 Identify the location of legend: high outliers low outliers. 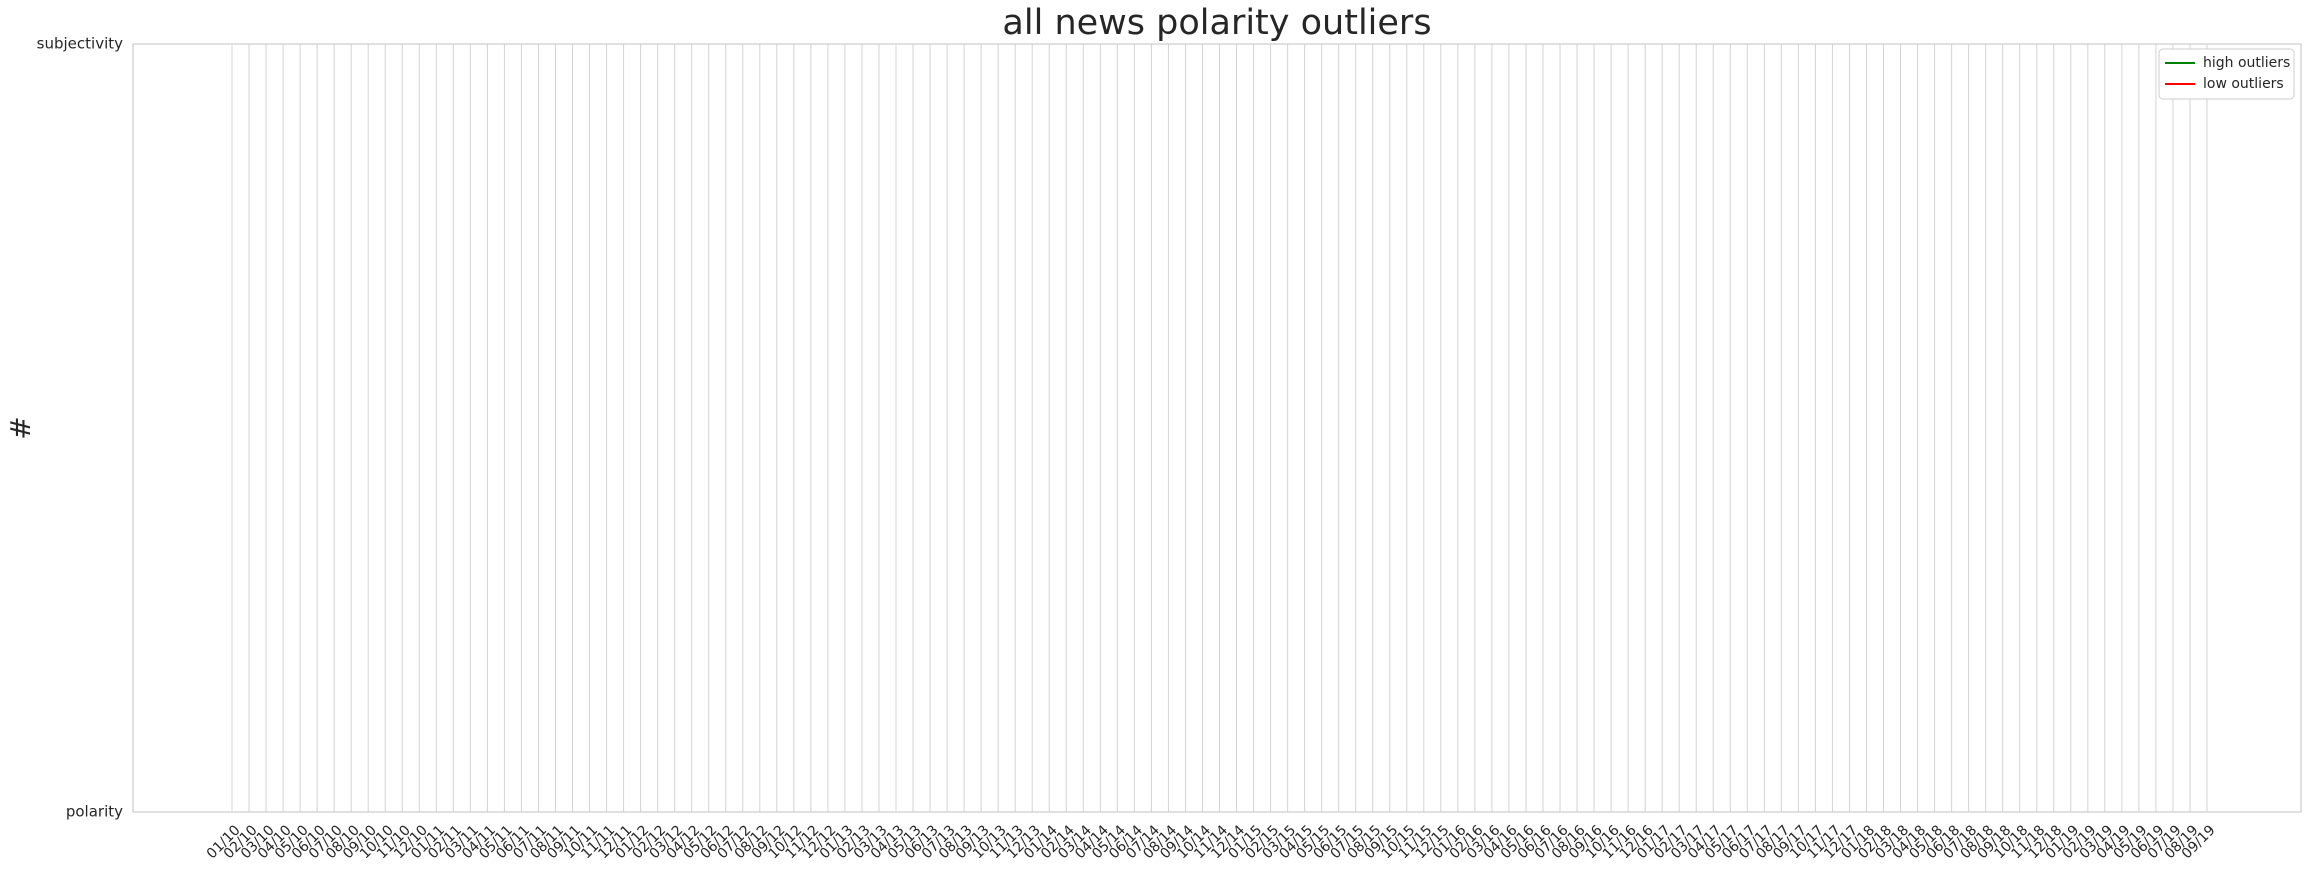
(2226, 74).